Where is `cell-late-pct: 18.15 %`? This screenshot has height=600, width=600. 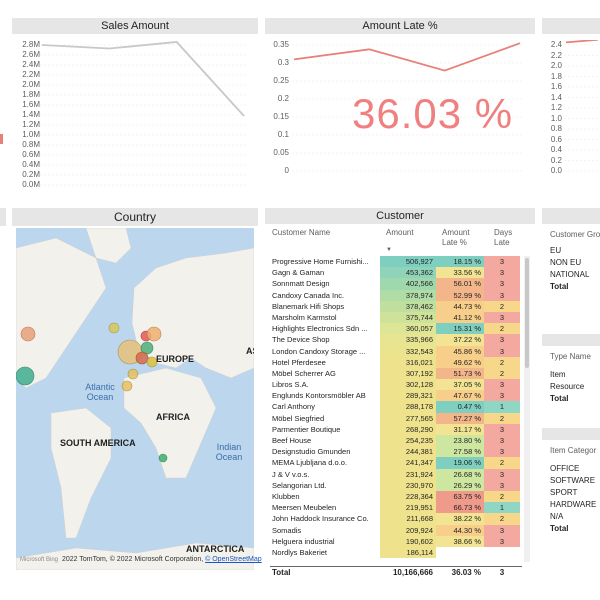 cell-late-pct: 18.15 % is located at coordinates (460, 262).